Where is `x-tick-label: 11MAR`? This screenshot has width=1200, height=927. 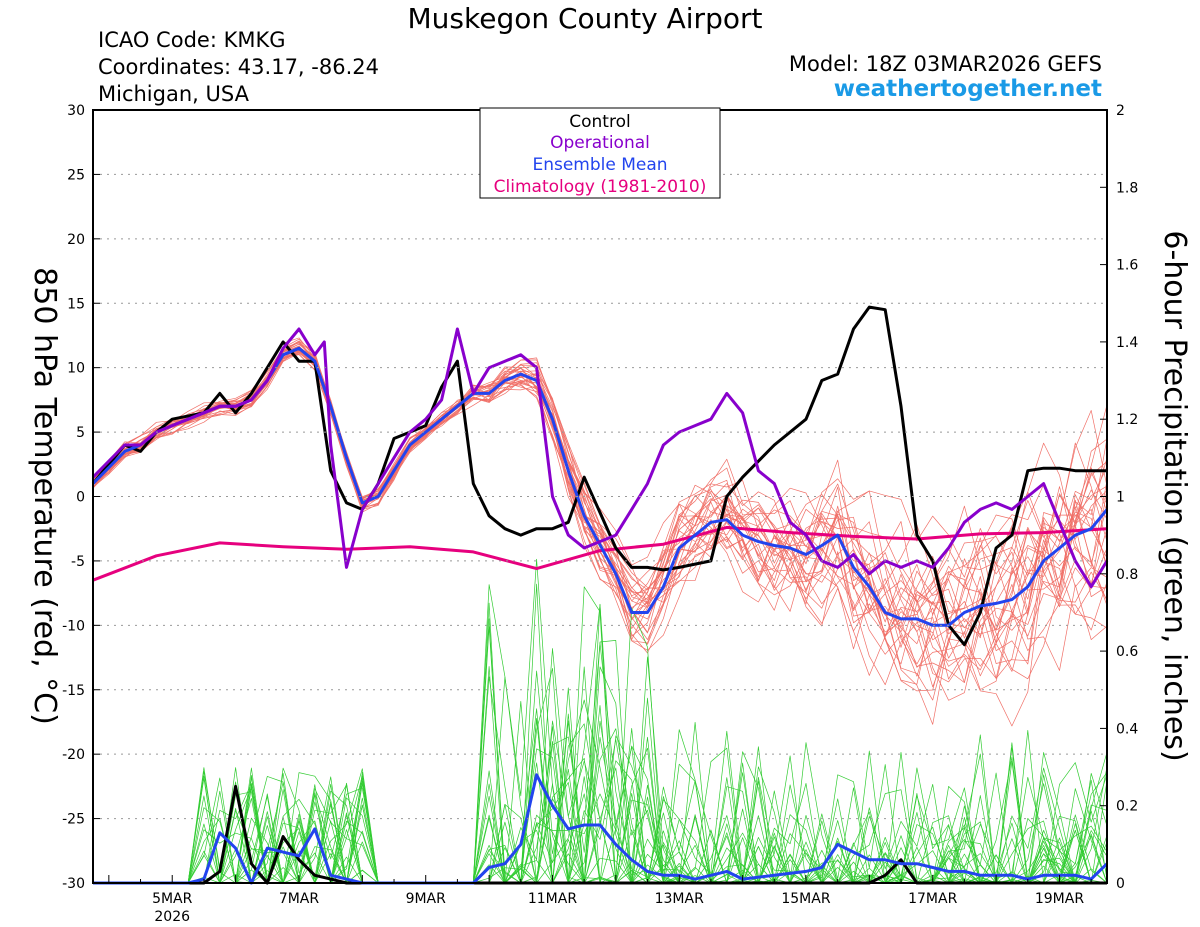
x-tick-label: 11MAR is located at coordinates (552, 899).